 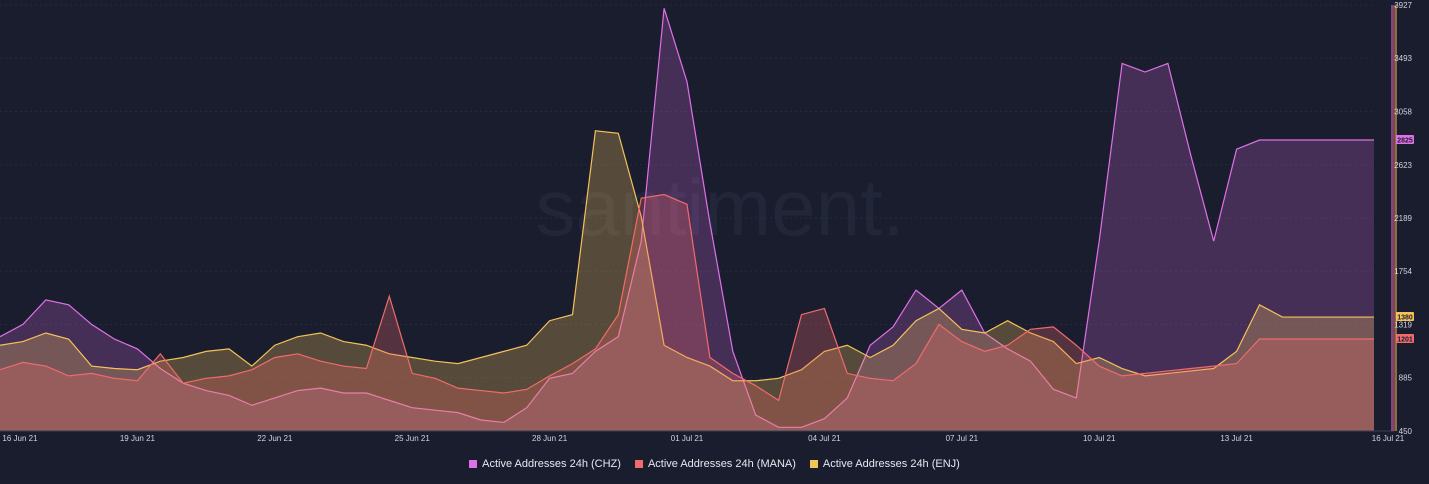 I want to click on svg-text: 1201, so click(x=1405, y=339).